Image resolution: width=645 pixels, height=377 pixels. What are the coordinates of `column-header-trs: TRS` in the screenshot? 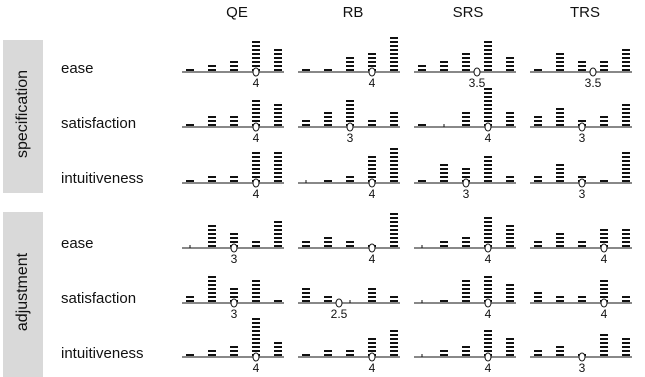 It's located at (585, 12).